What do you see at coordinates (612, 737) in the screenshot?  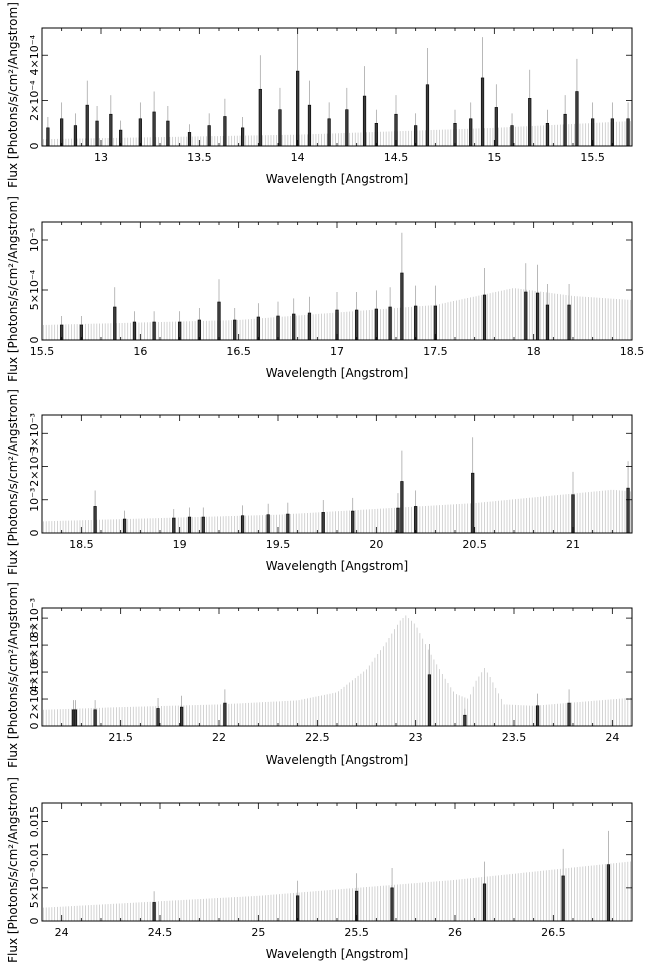 I see `x-tick-label: 24` at bounding box center [612, 737].